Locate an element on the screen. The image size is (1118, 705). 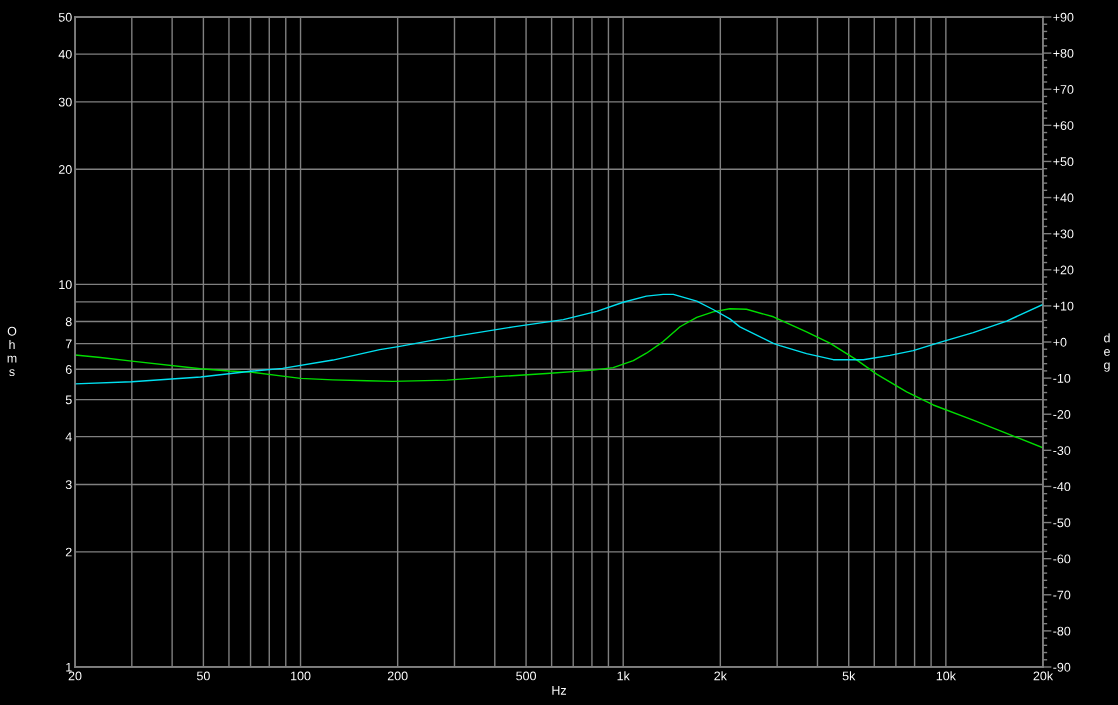
y-tick-label: 2 is located at coordinates (68, 552).